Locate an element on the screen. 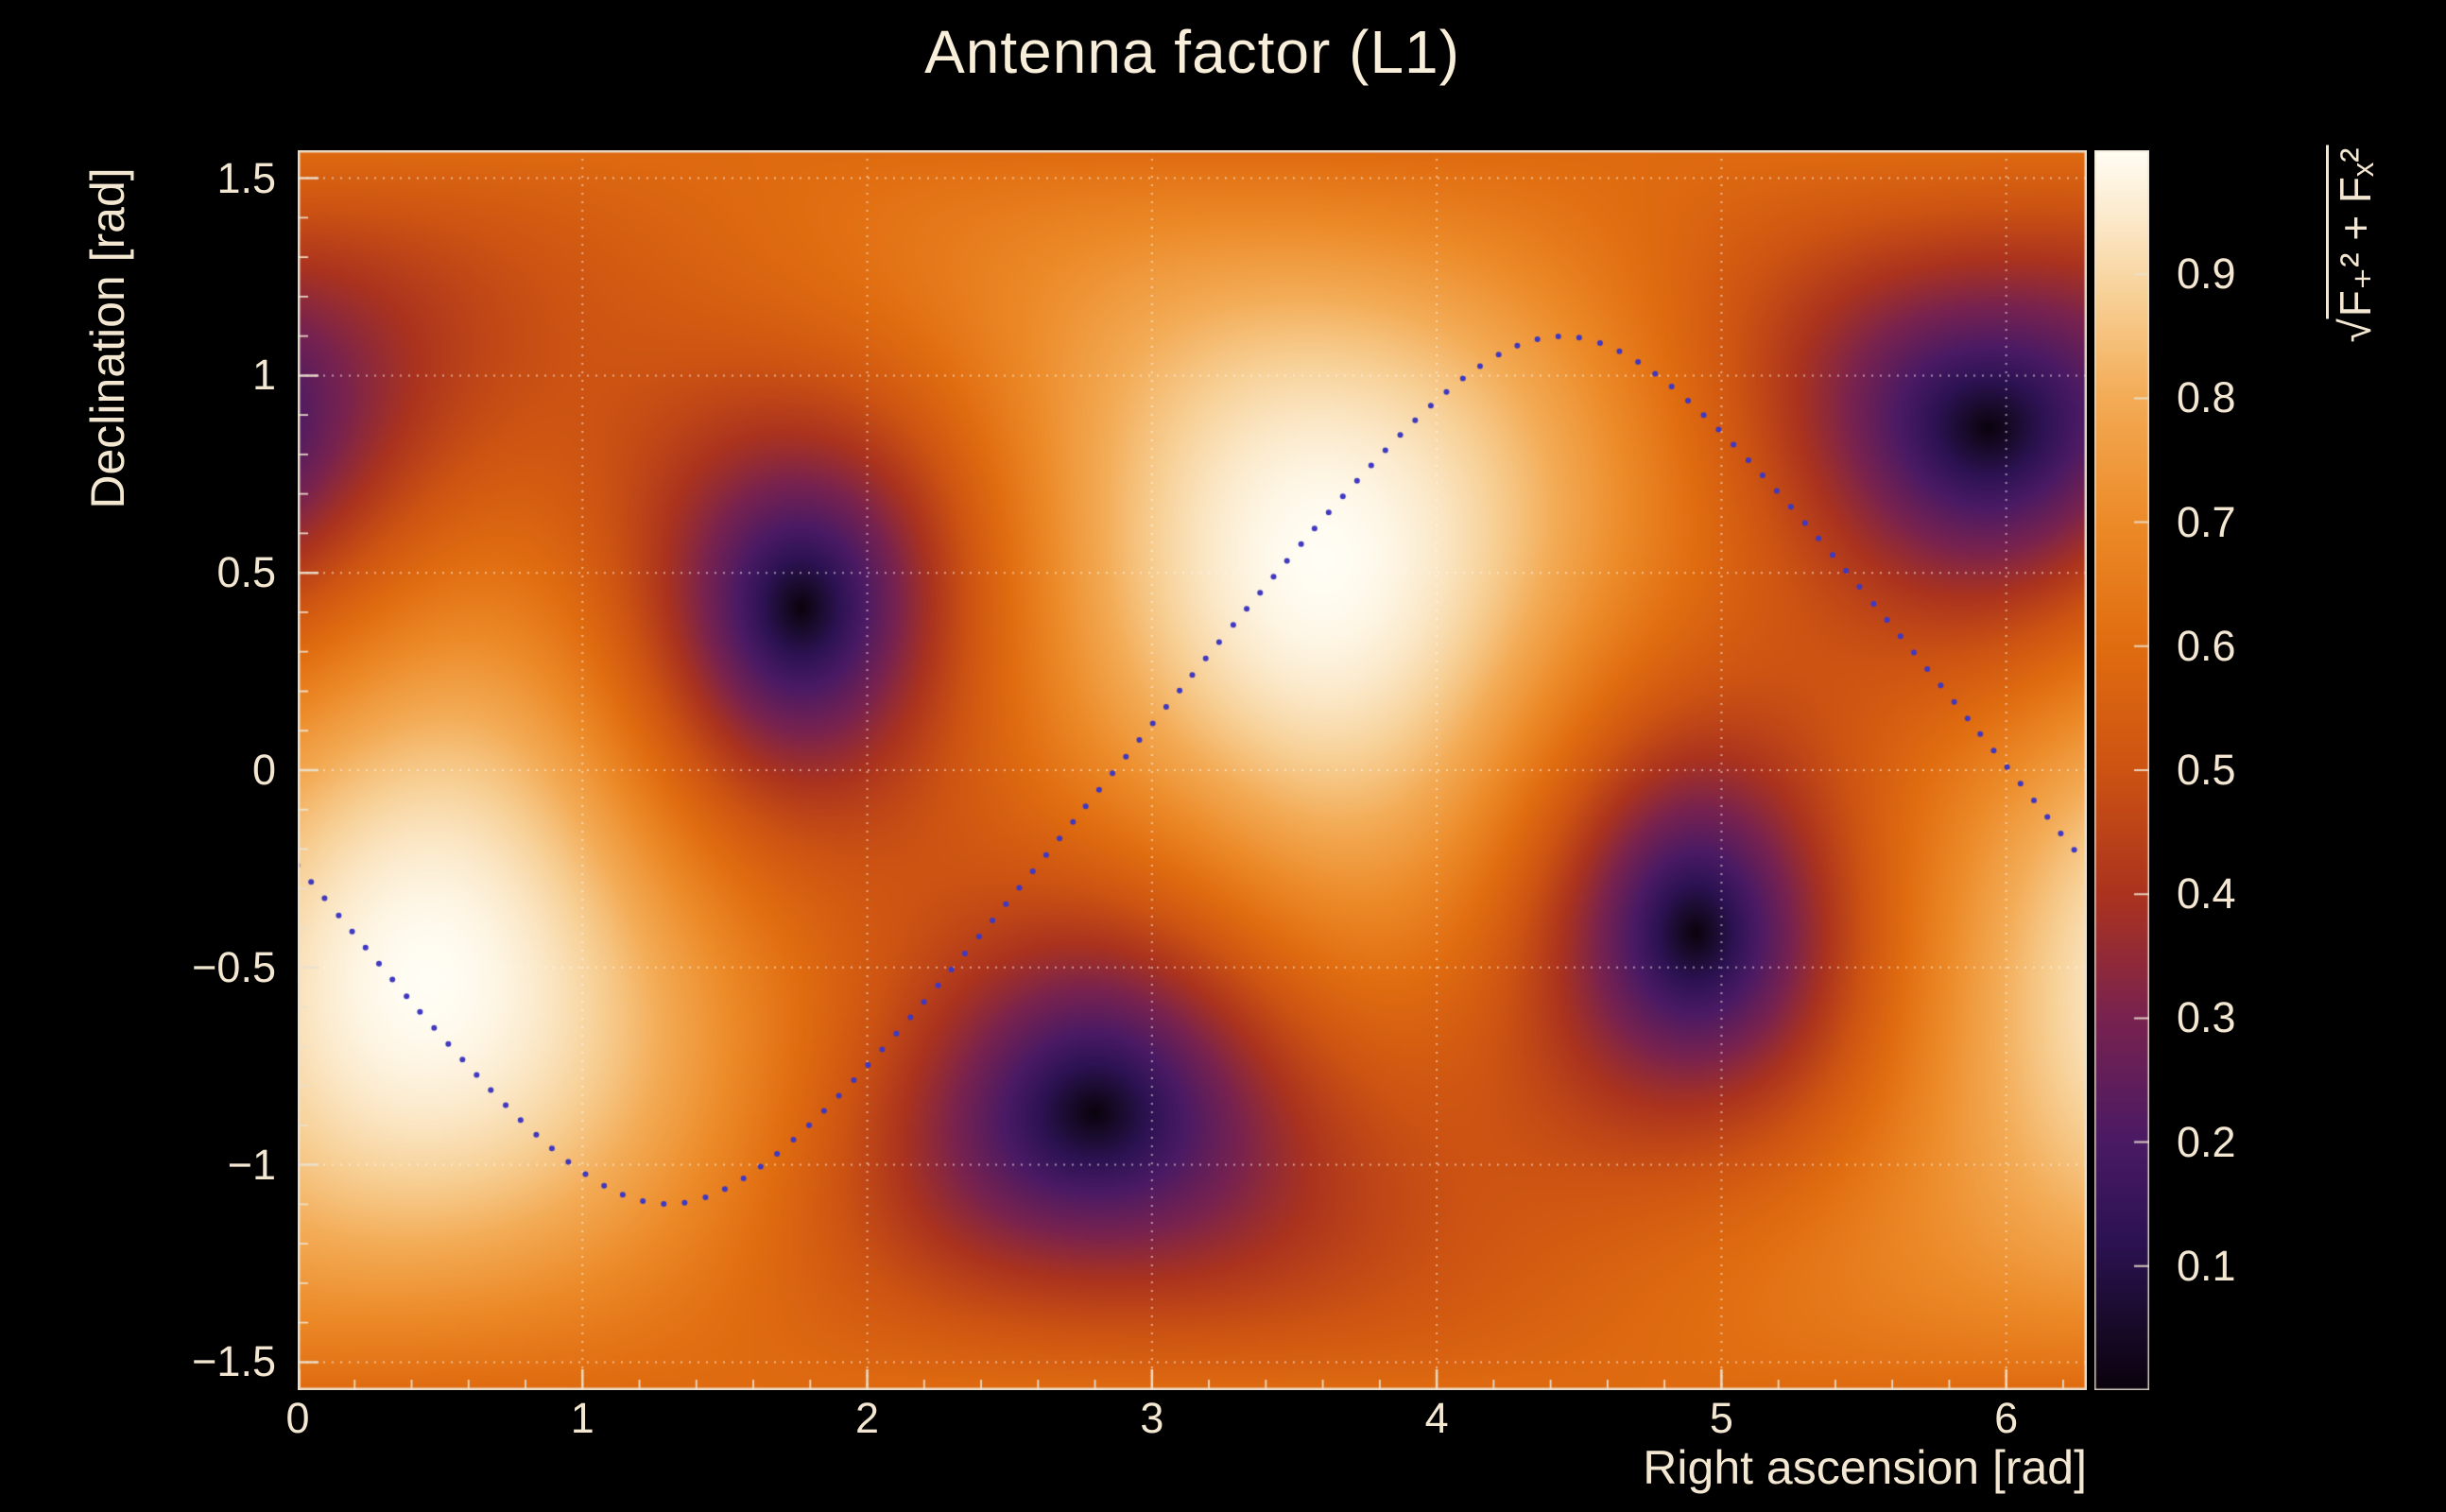 This screenshot has height=1512, width=2446. y-tick-label: −0.5 is located at coordinates (234, 966).